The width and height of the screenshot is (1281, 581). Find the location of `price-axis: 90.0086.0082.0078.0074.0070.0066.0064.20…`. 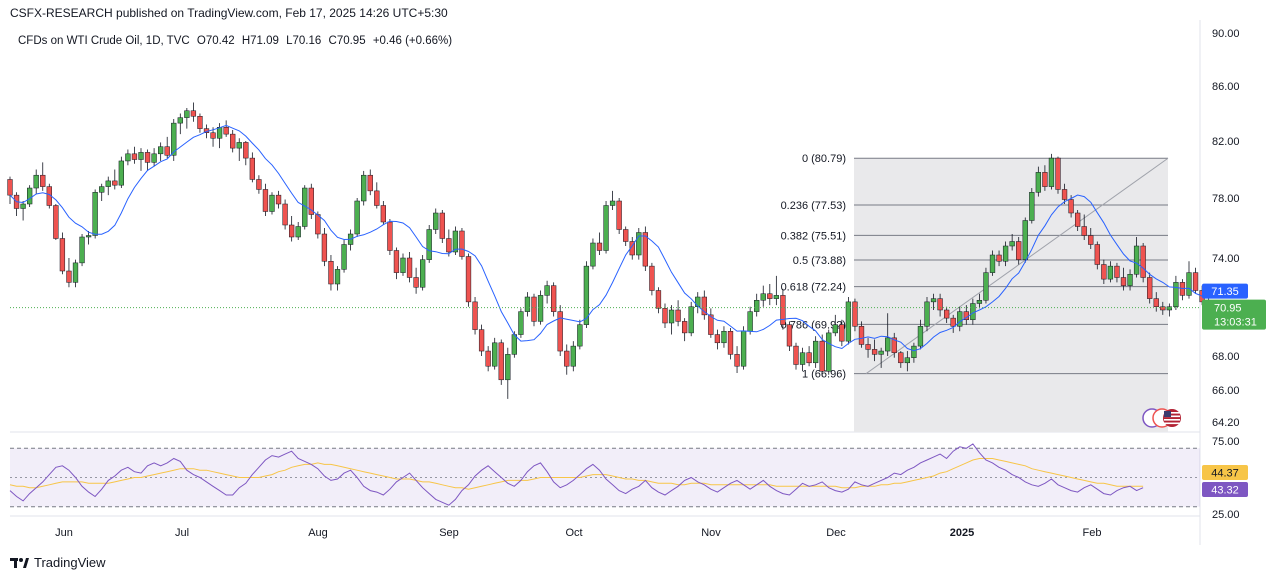

price-axis: 90.0086.0082.0078.0074.0070.0066.0064.20… is located at coordinates (1226, 228).